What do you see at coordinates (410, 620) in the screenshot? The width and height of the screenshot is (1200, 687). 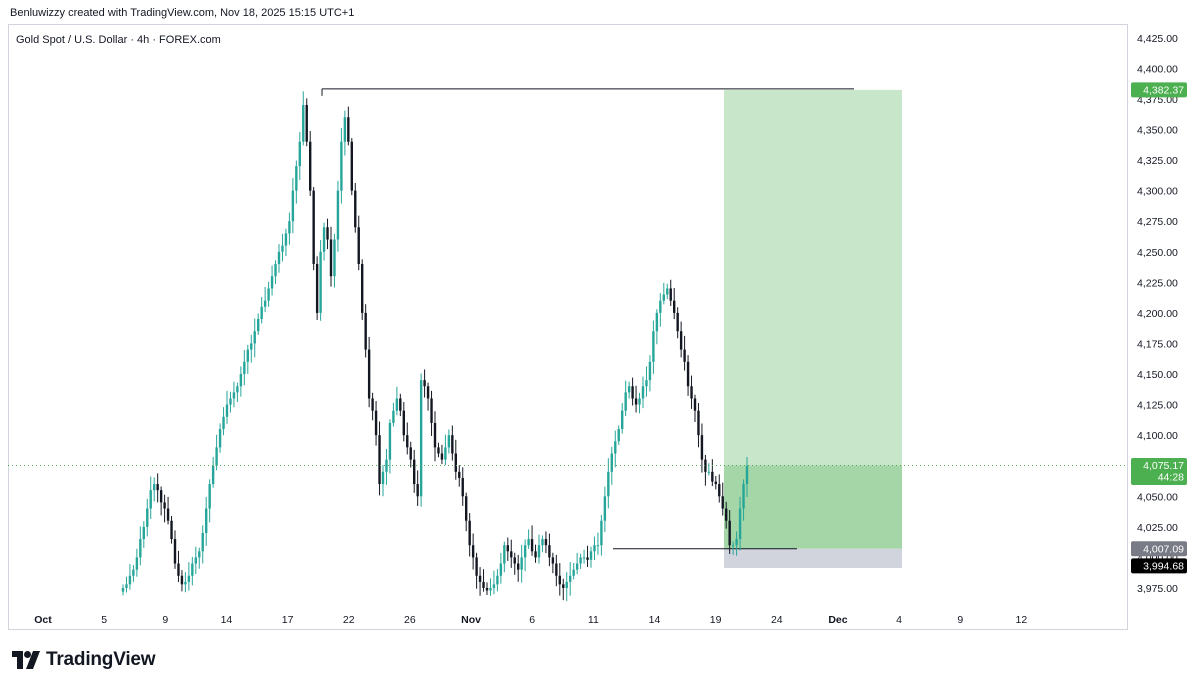 I see `time-tick-label: 26` at bounding box center [410, 620].